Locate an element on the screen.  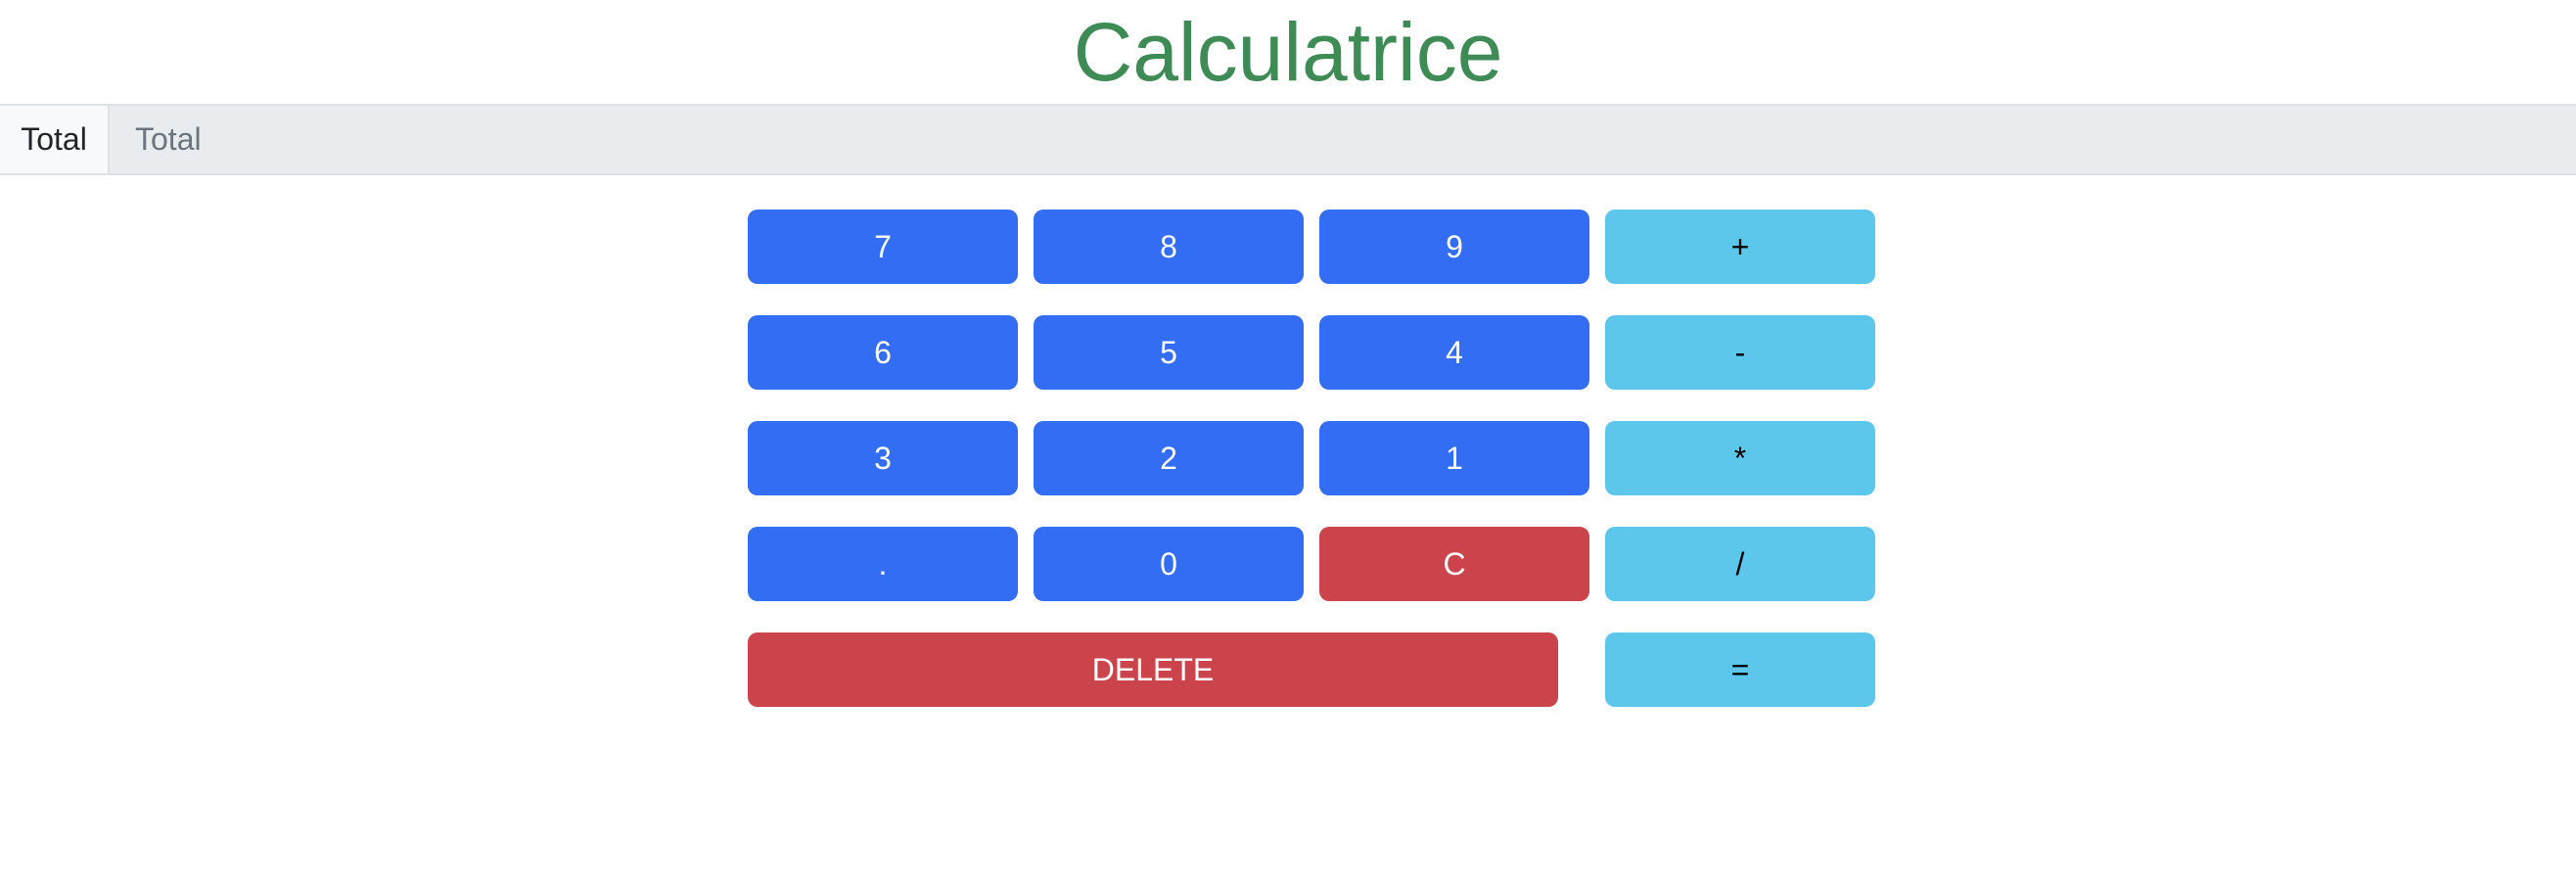
minus-button: - is located at coordinates (1740, 352).